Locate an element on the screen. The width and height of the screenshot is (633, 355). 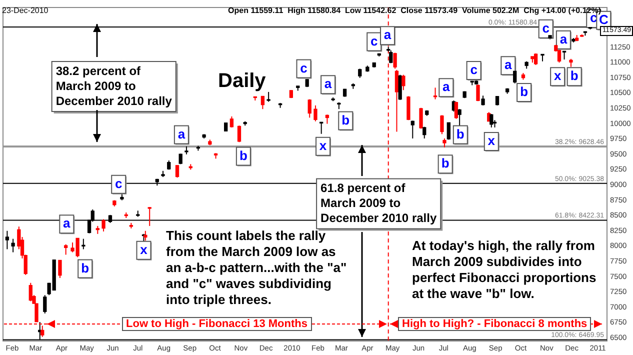
text: Daily is located at coordinates (242, 81).